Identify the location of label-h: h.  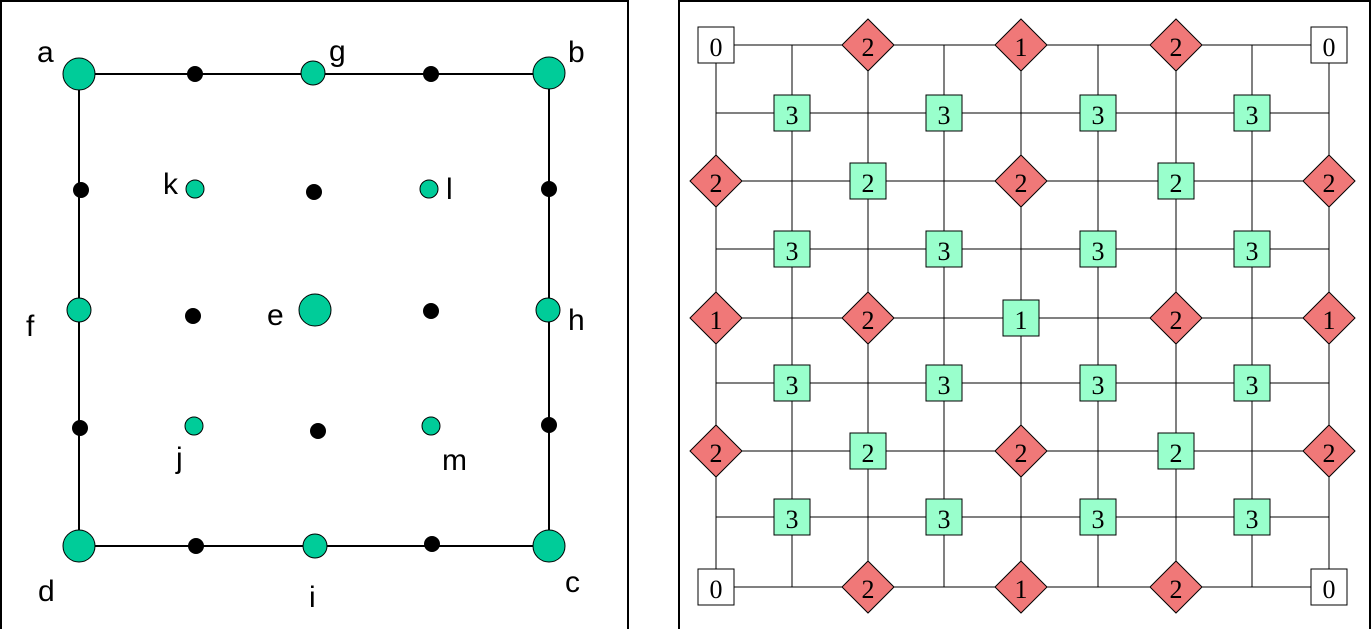
(576, 320).